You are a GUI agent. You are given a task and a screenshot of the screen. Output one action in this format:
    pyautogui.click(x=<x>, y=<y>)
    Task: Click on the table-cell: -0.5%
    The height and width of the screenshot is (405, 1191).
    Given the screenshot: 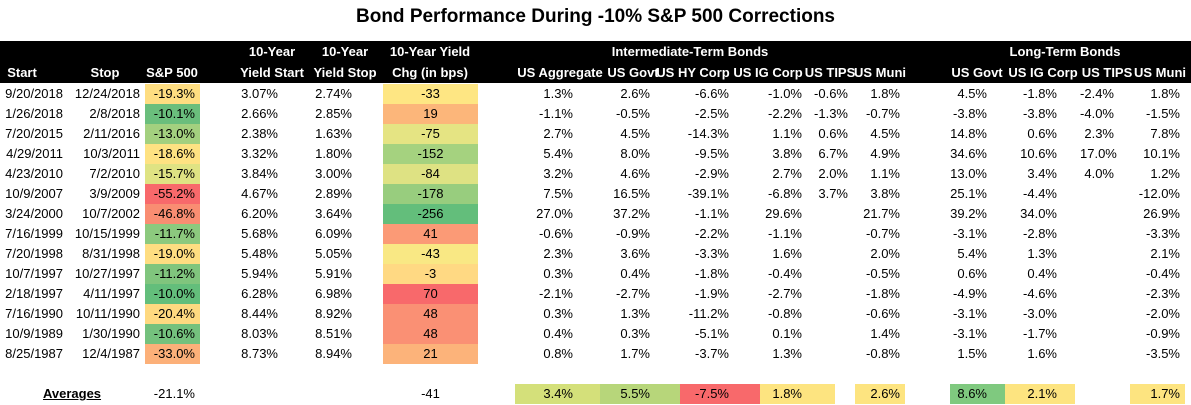 What is the action you would take?
    pyautogui.click(x=883, y=273)
    